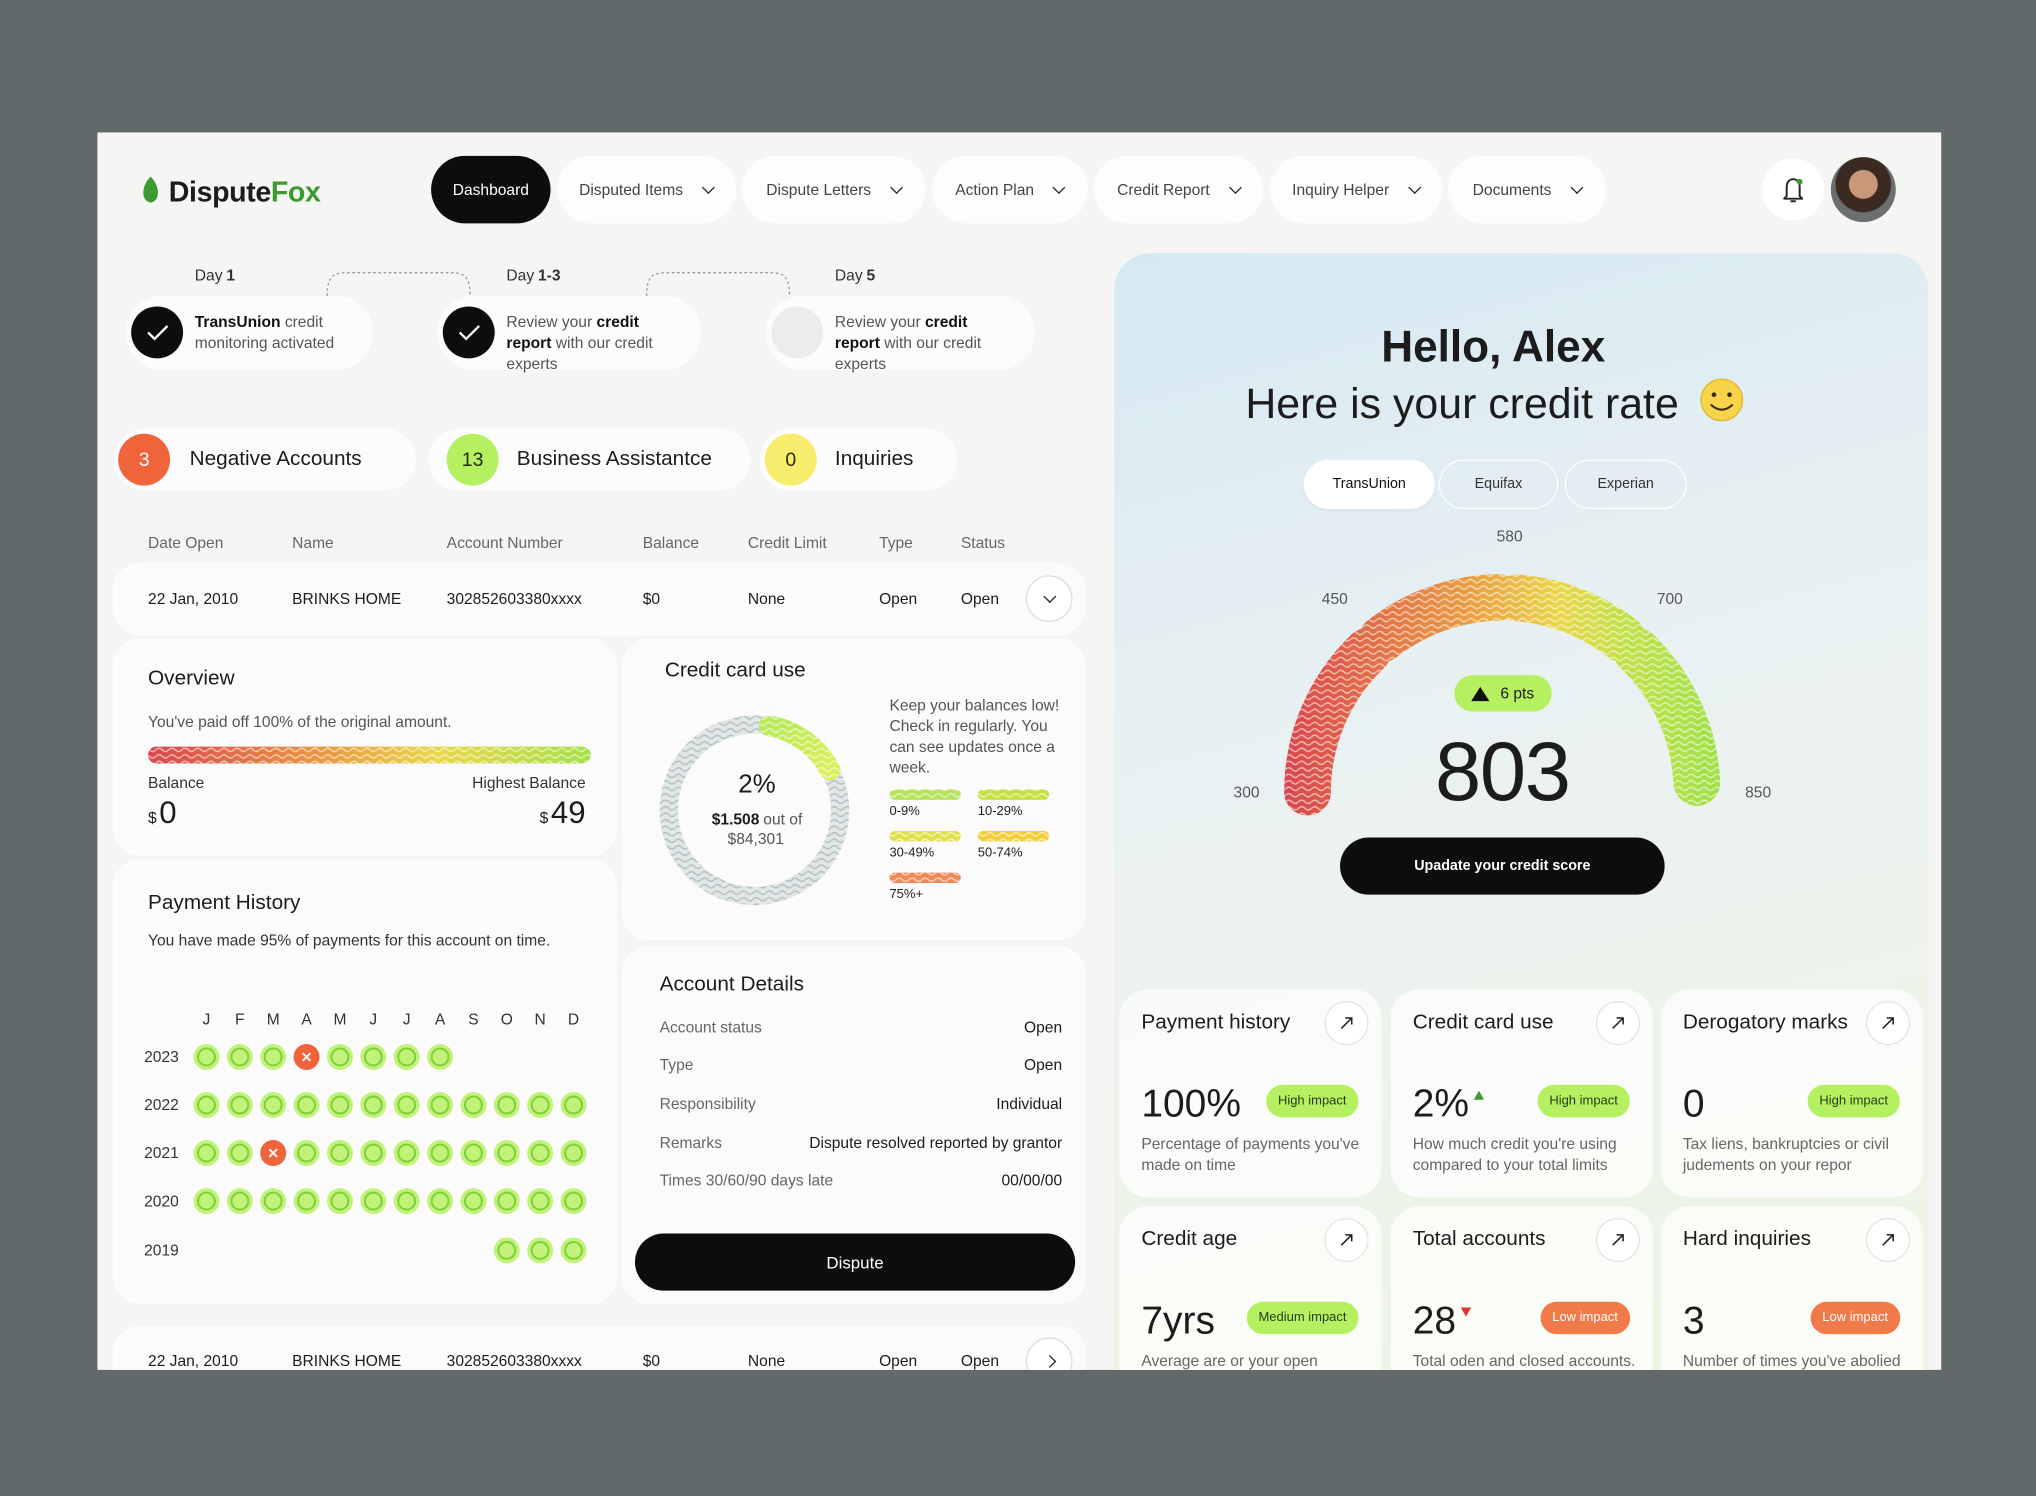 Image resolution: width=2036 pixels, height=1496 pixels. Describe the element at coordinates (1758, 792) in the screenshot. I see `gauge-tick-label: 850` at that location.